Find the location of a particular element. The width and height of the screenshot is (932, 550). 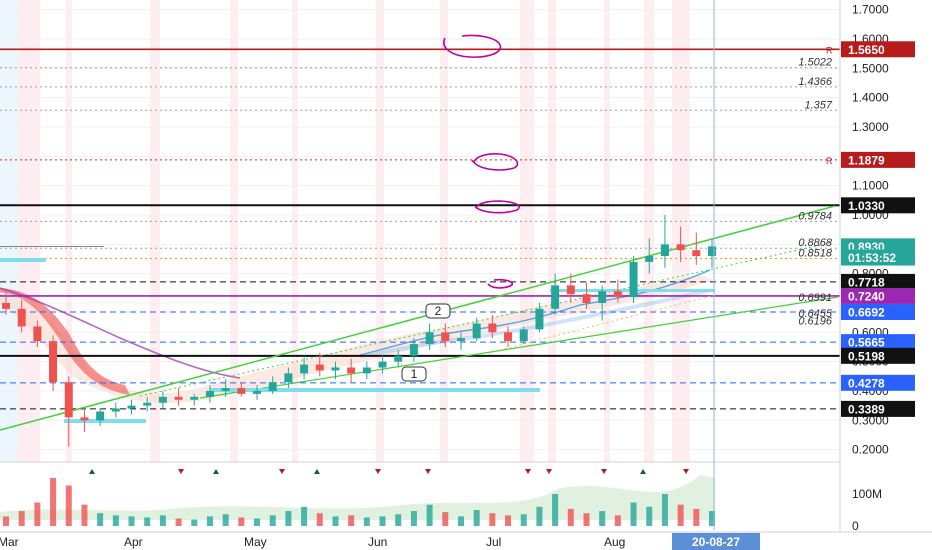

time-tick: Jun is located at coordinates (377, 542).